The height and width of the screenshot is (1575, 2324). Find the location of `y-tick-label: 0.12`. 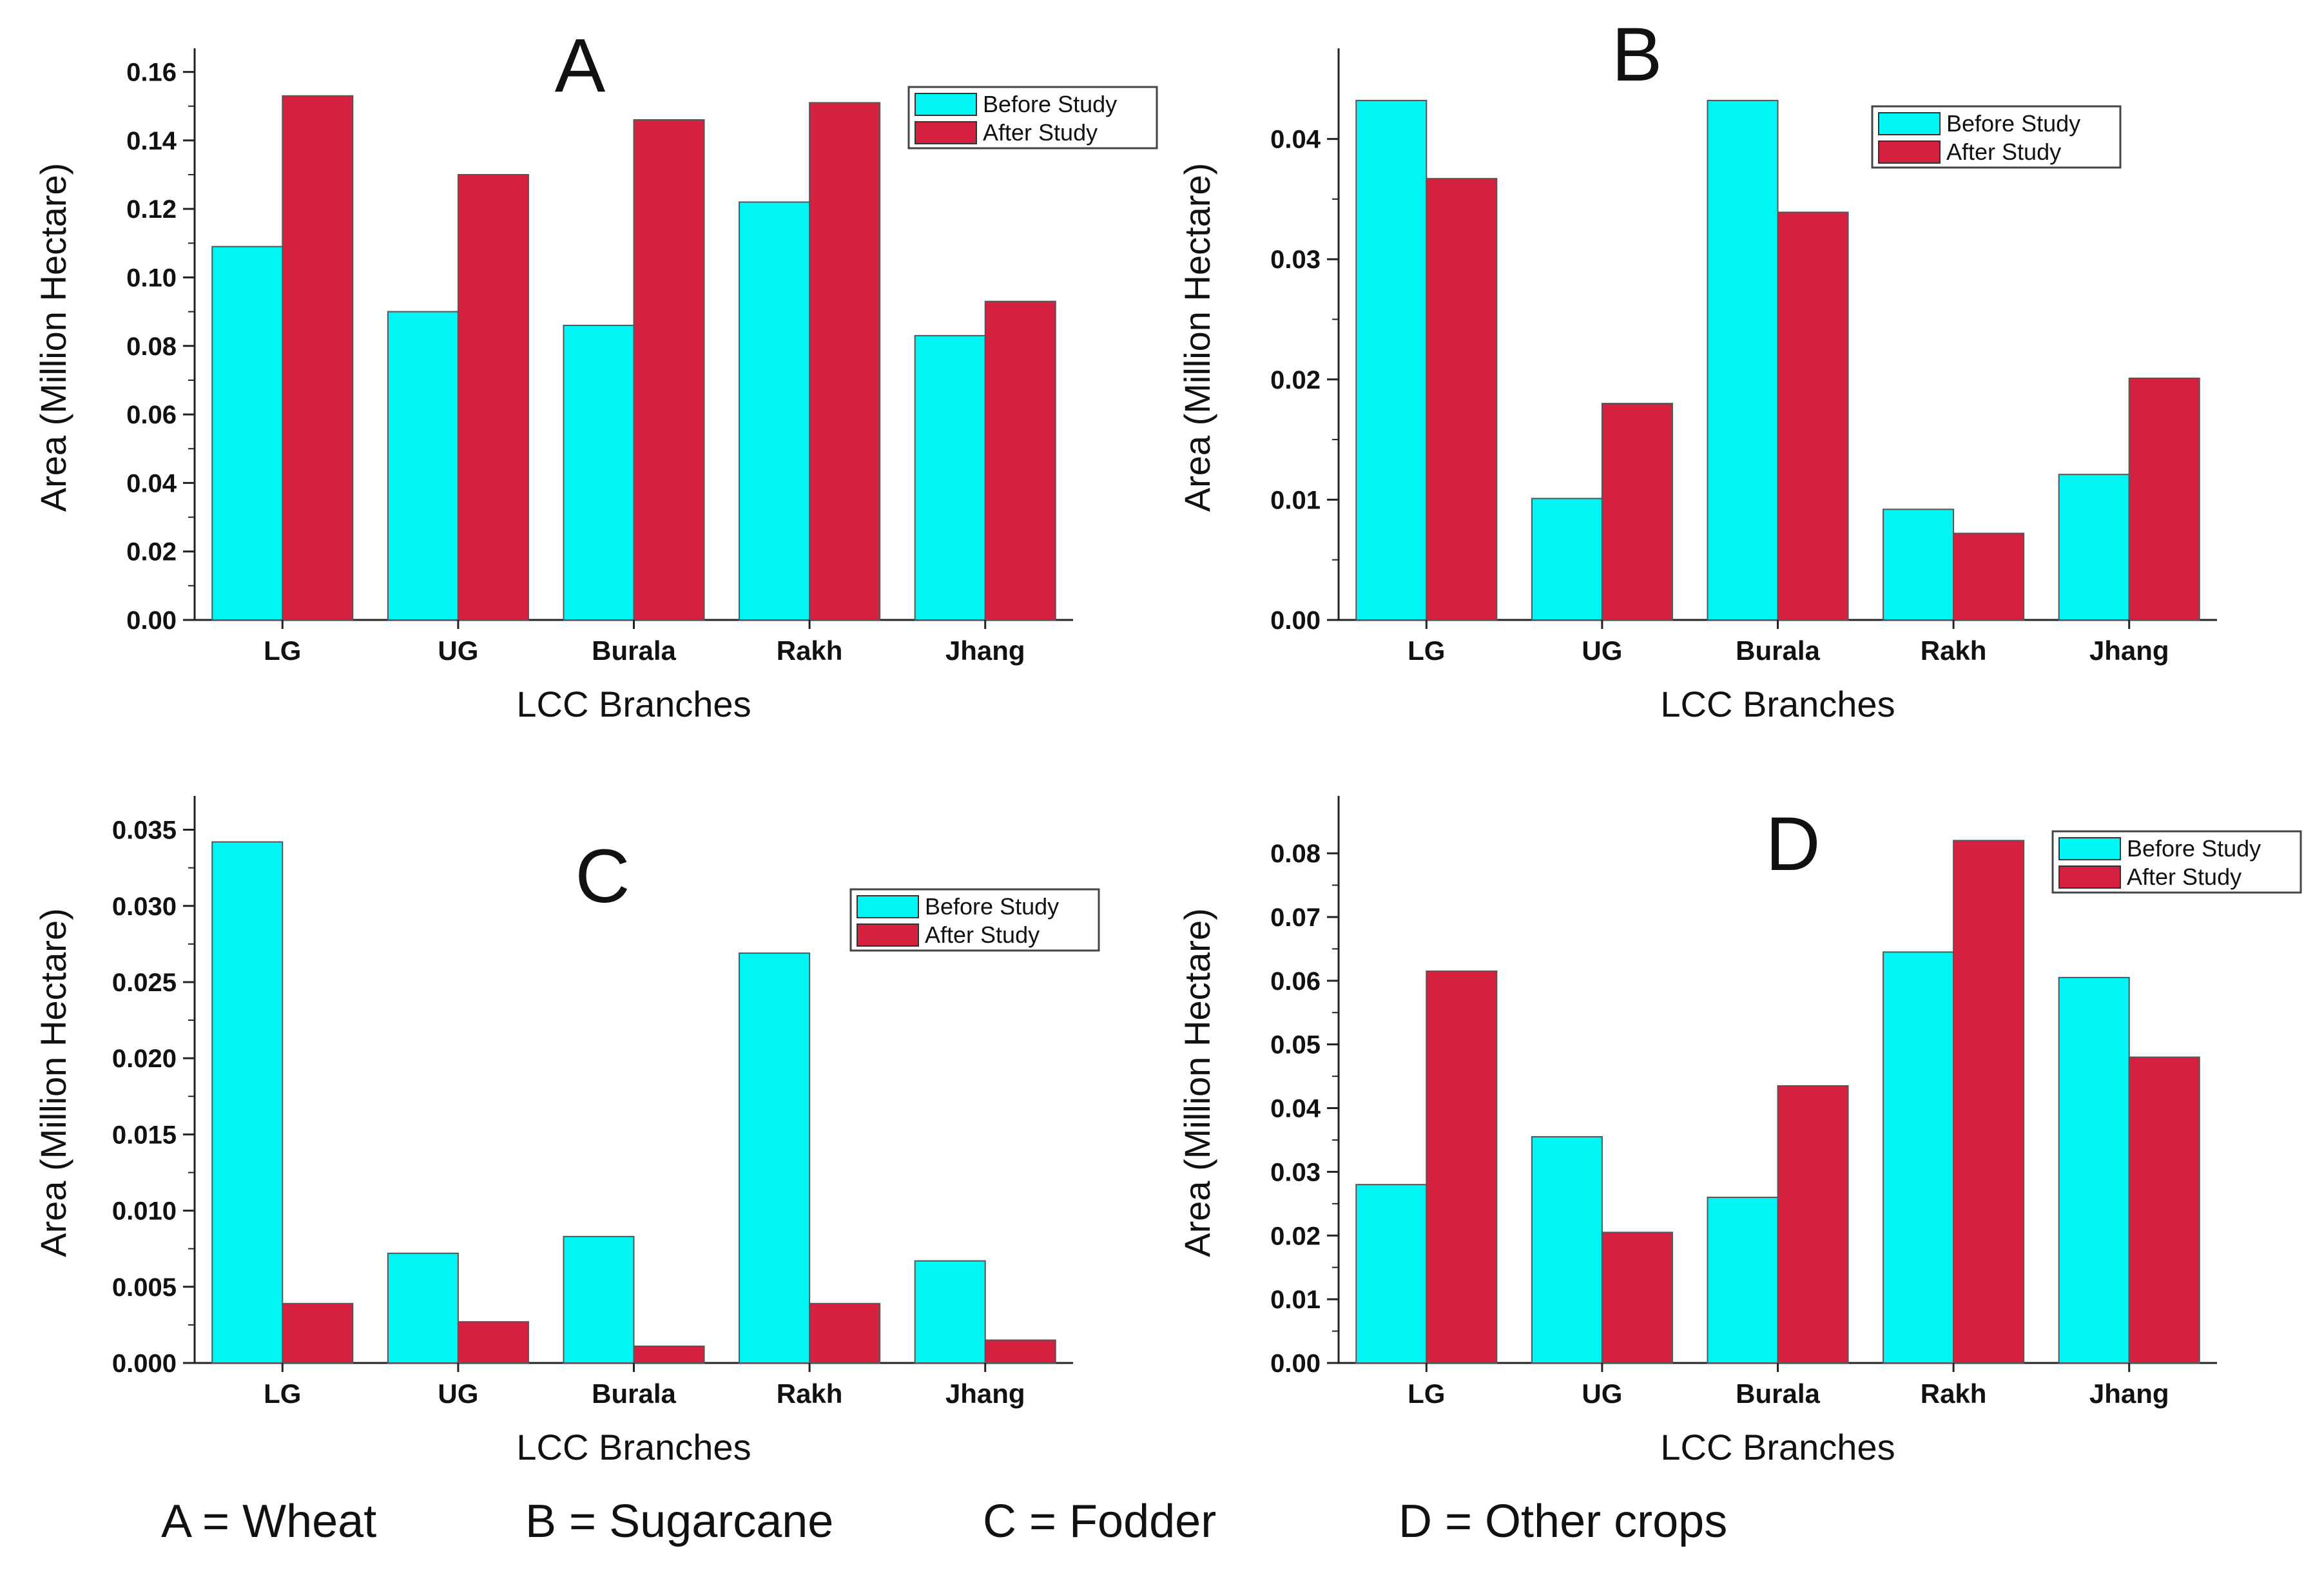

y-tick-label: 0.12 is located at coordinates (152, 209).